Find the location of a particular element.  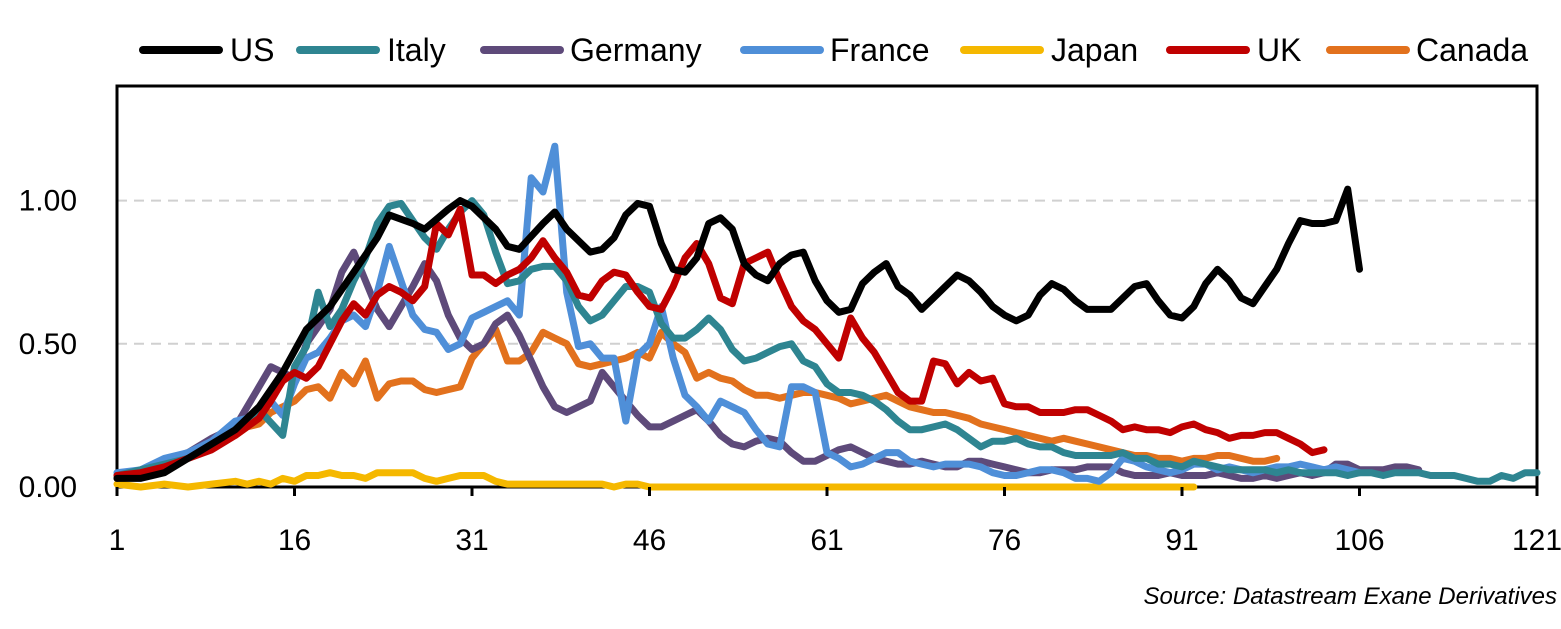

source-note: Source: Datastream Exane Derivatives is located at coordinates (1350, 596).